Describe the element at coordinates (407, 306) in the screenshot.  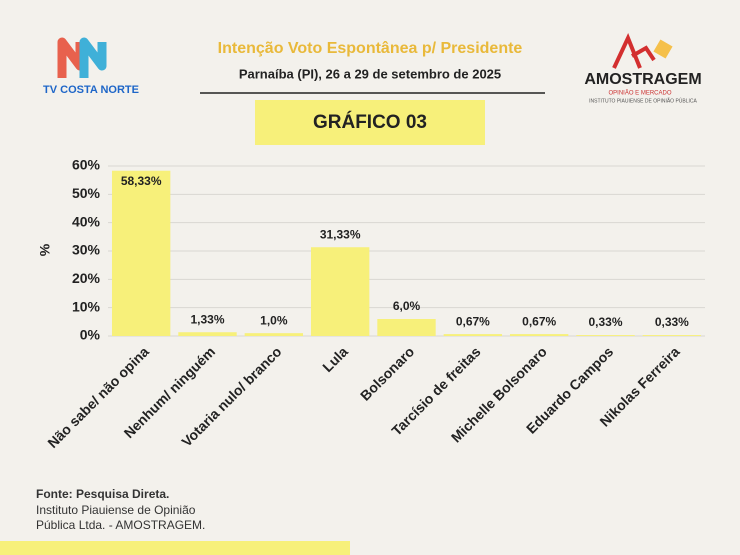
I see `value-label: 6,0%` at that location.